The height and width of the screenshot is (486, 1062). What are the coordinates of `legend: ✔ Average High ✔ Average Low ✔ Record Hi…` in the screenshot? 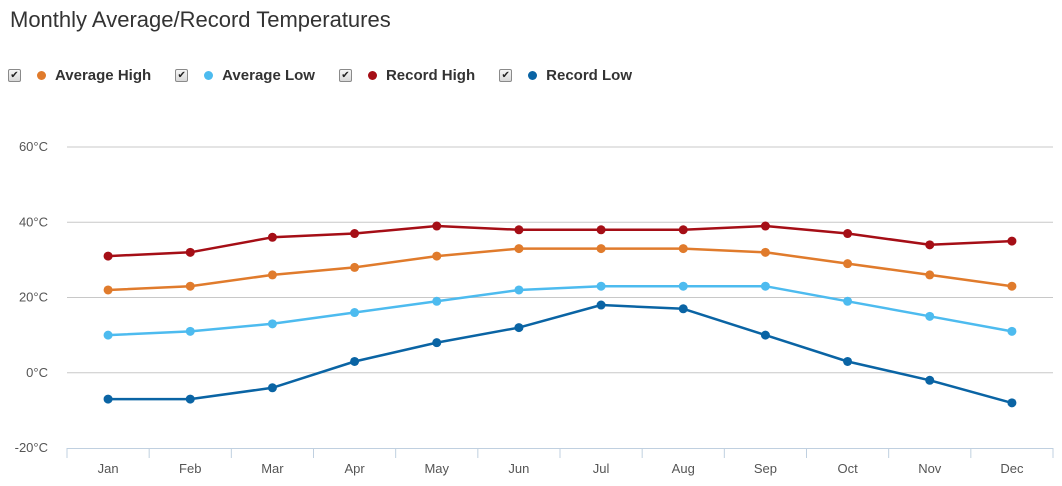 It's located at (332, 75).